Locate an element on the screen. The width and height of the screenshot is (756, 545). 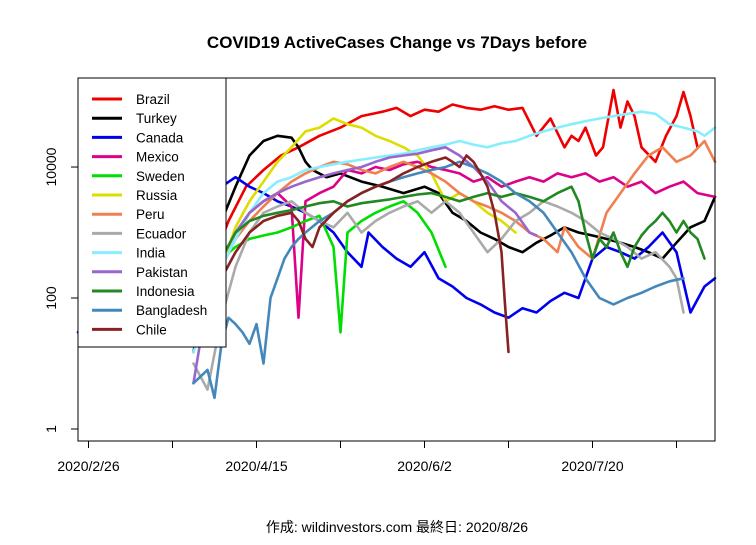
x-tick-label: 2020/4/15 is located at coordinates (256, 466).